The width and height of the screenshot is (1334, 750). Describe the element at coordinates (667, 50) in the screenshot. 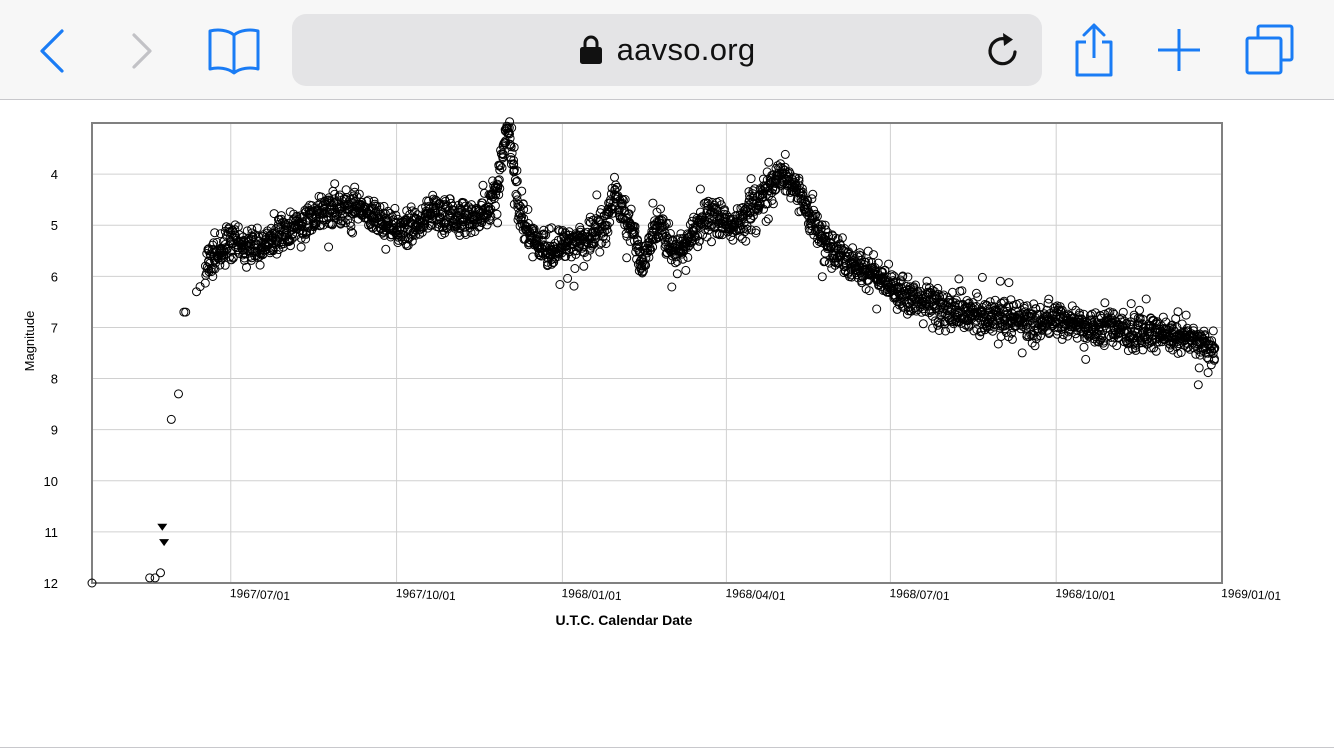

I see `address-bar: aavso.org` at that location.